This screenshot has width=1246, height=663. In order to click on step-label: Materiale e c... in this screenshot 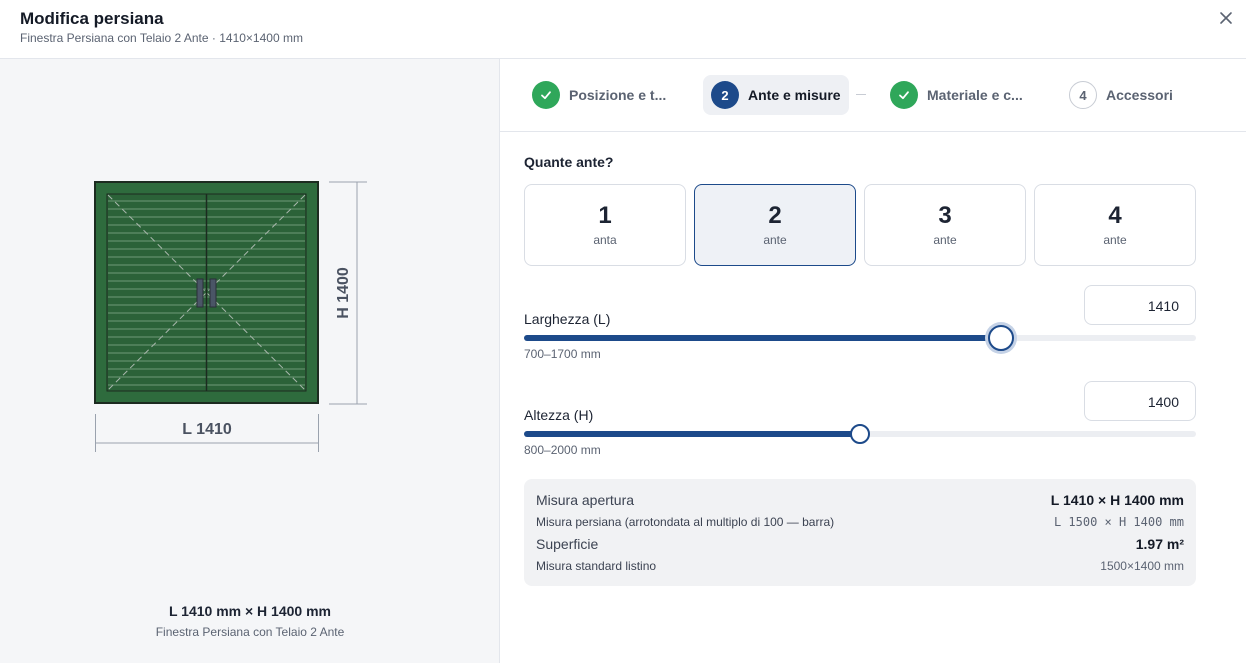, I will do `click(975, 95)`.